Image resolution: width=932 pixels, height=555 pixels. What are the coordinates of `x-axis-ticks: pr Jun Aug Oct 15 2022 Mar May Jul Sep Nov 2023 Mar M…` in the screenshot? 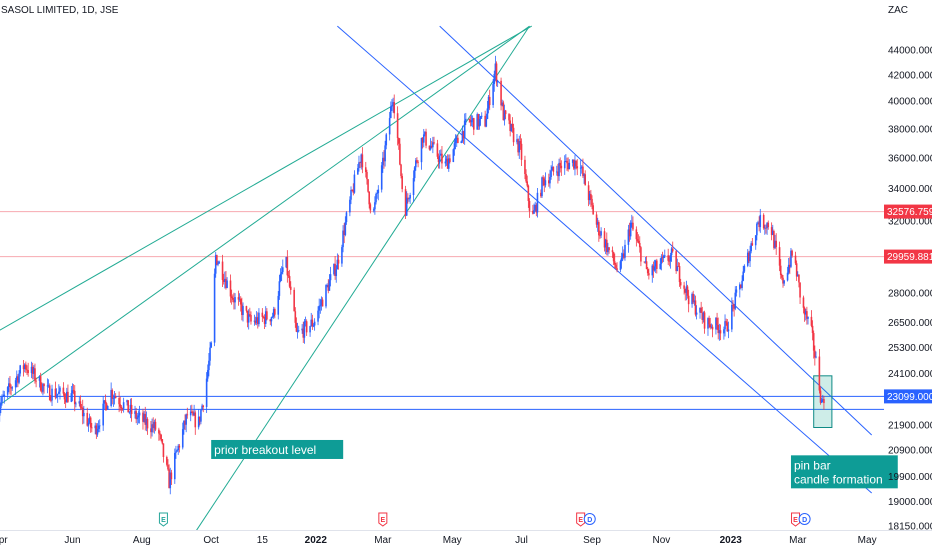 It's located at (438, 540).